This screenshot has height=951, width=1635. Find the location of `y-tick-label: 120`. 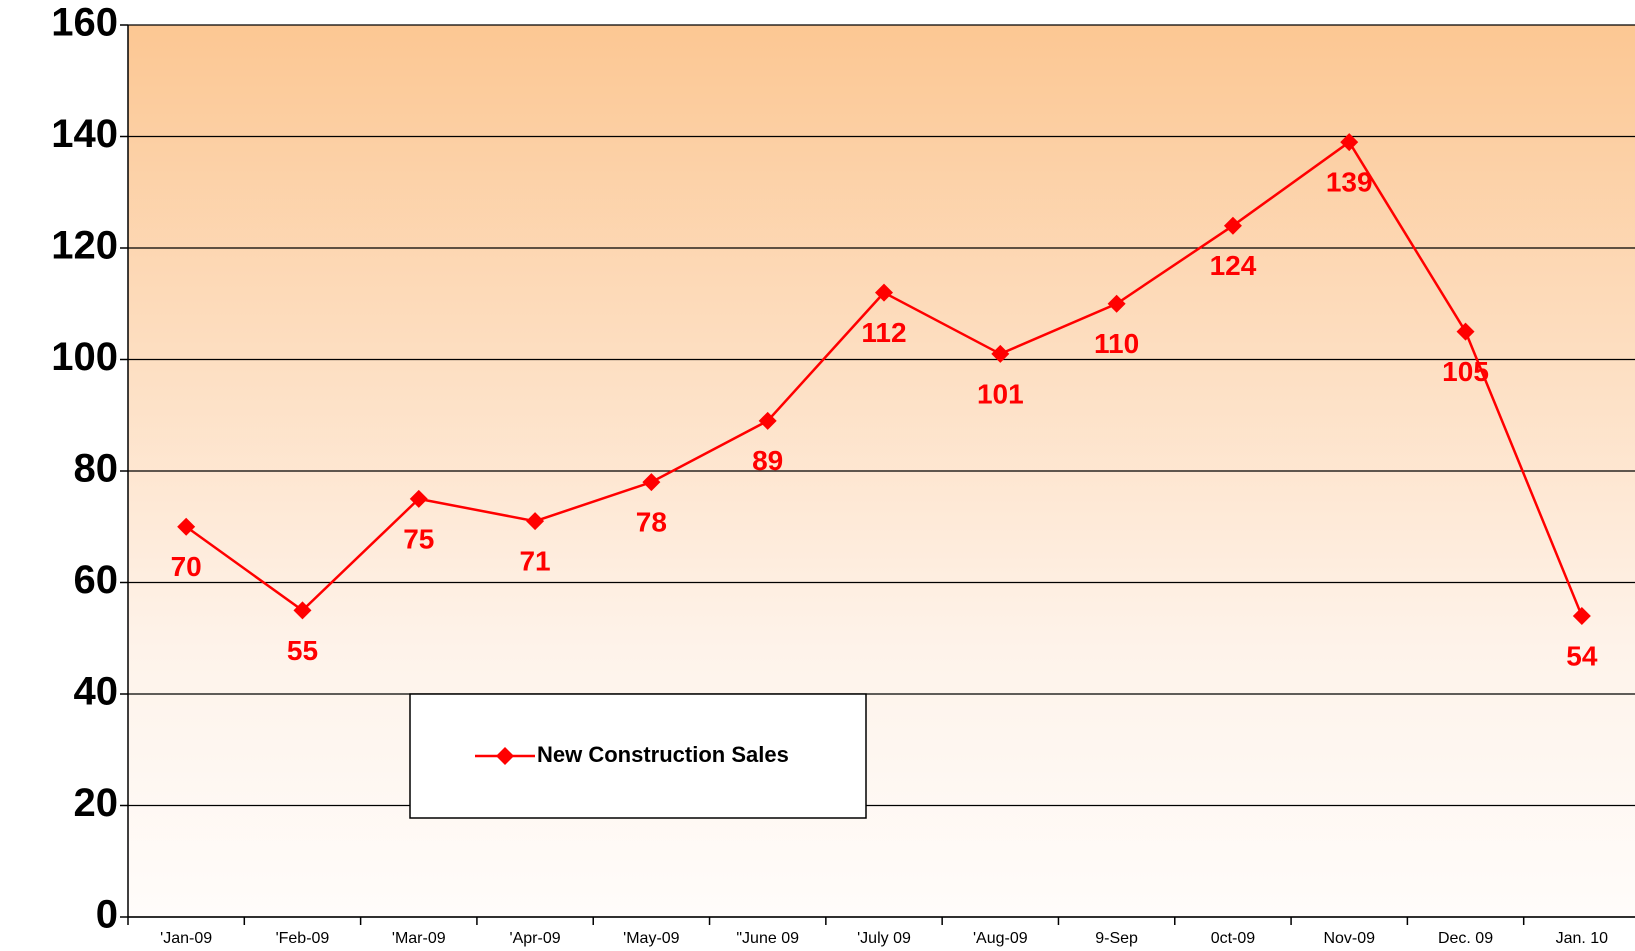

y-tick-label: 120 is located at coordinates (84, 246).